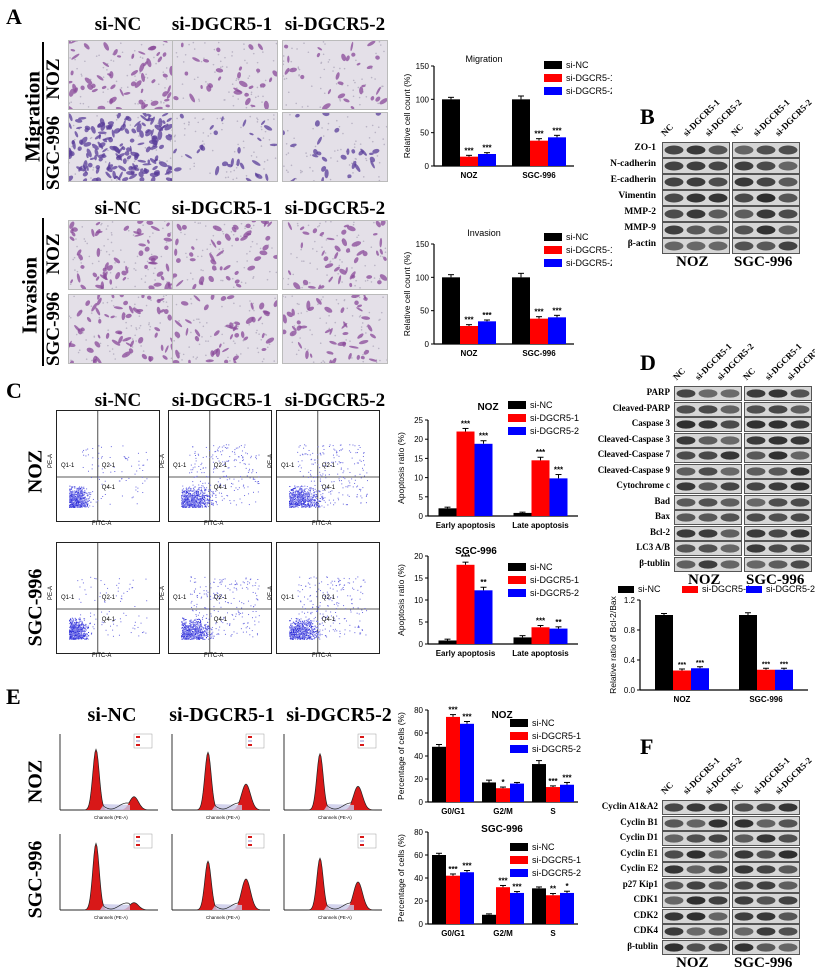 The width and height of the screenshot is (815, 972). Describe the element at coordinates (335, 209) in the screenshot. I see `column-header: si-DGCR5-2` at that location.